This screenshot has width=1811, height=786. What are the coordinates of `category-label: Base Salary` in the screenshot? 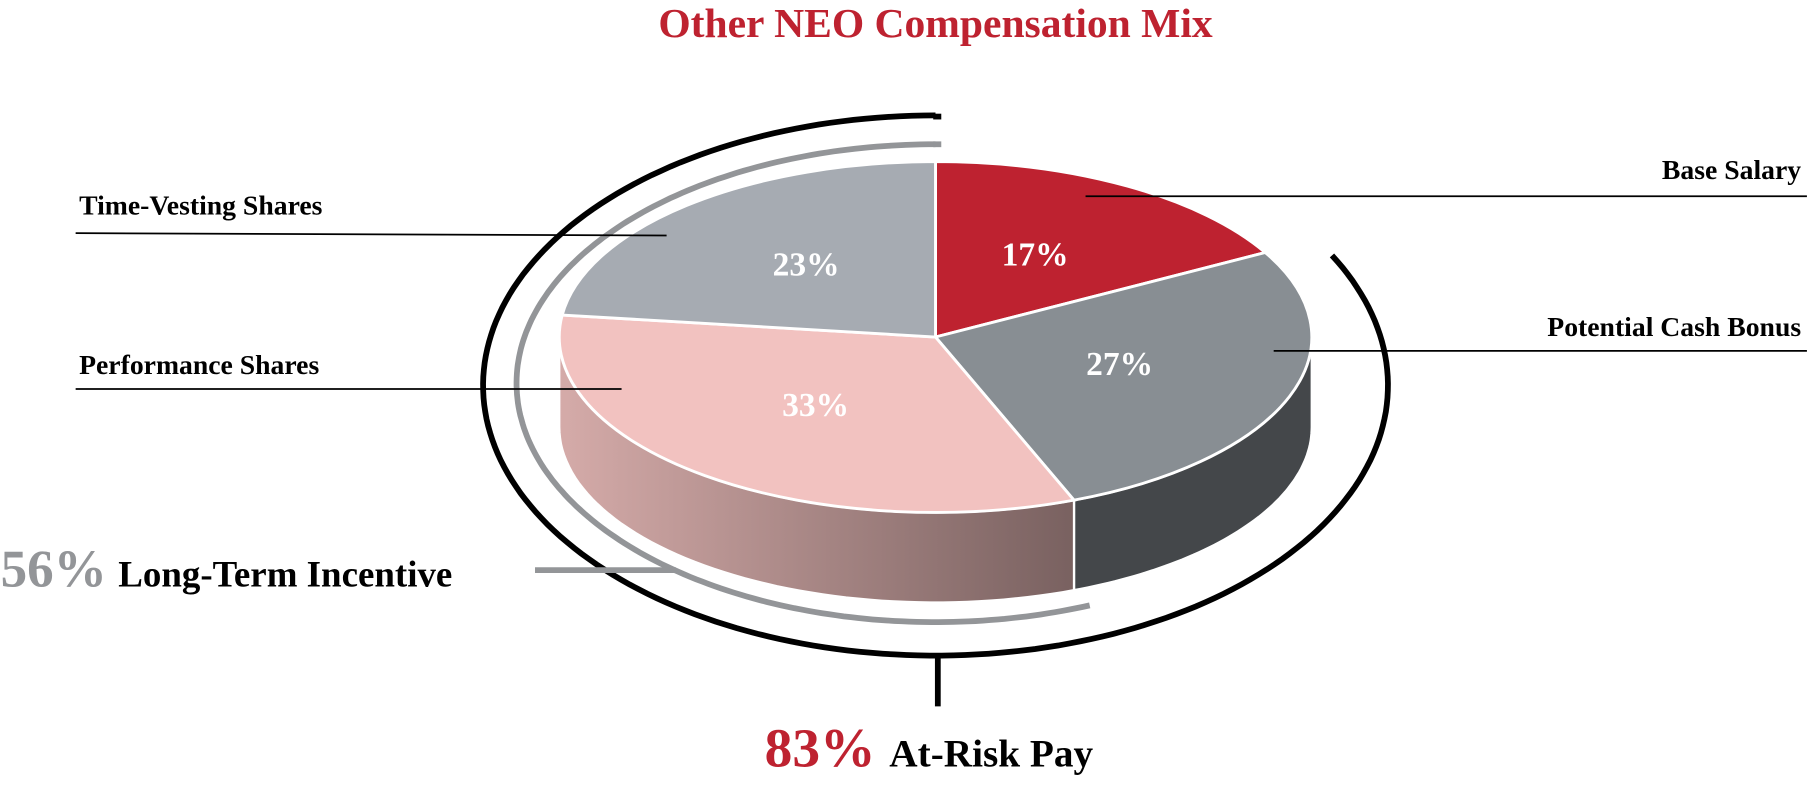 It's located at (1731, 169).